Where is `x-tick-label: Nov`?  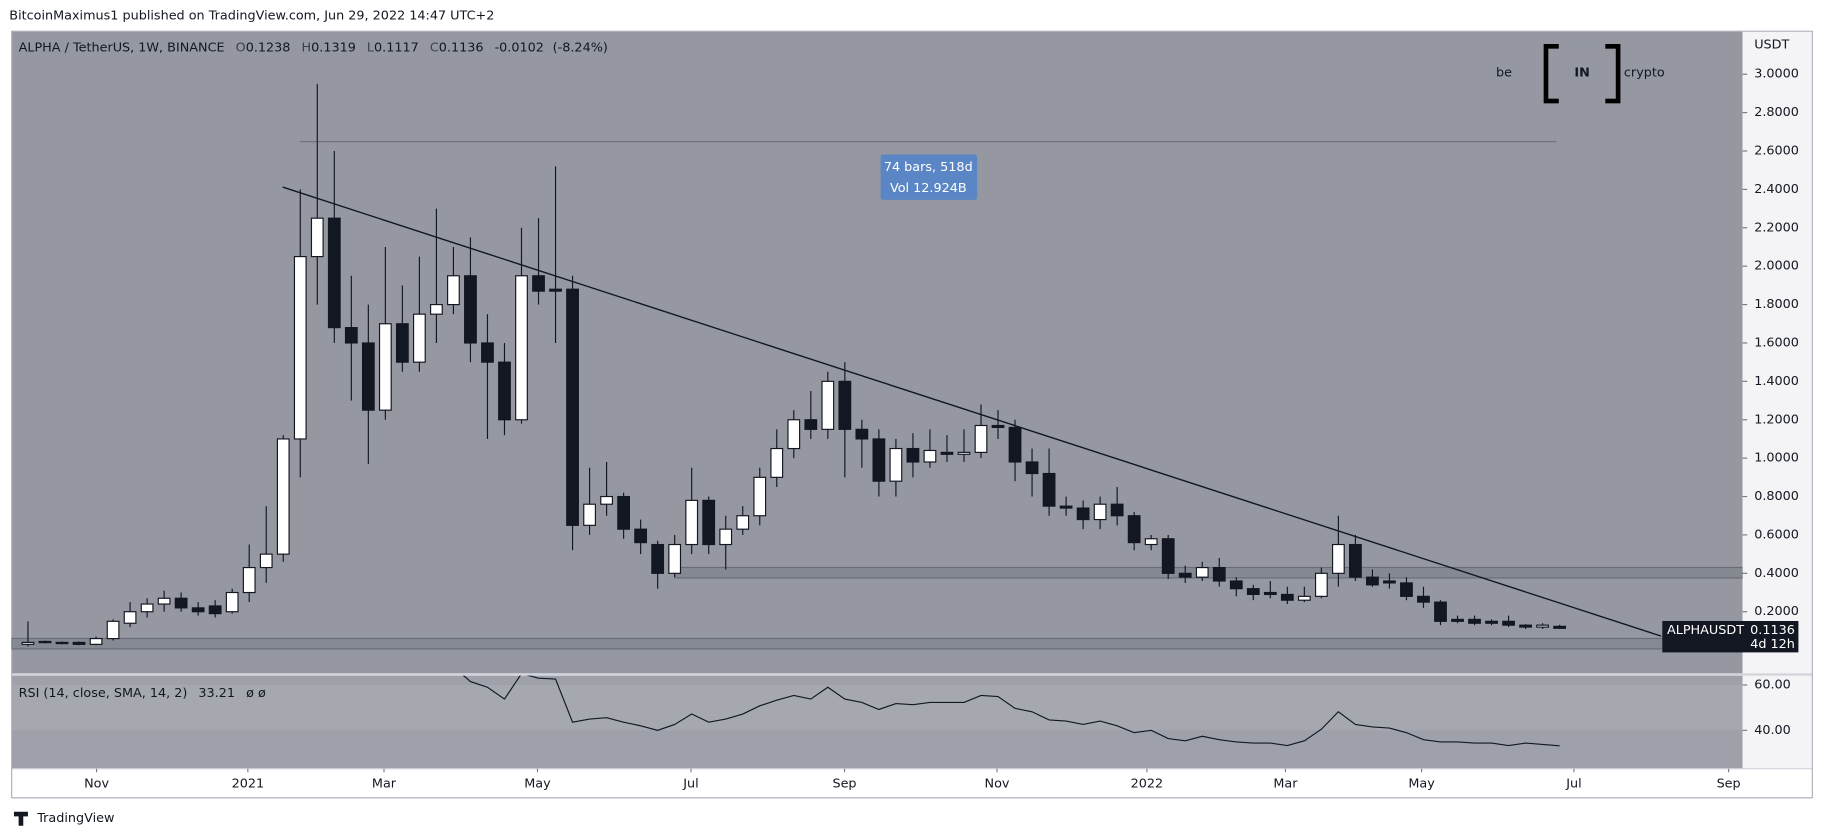
x-tick-label: Nov is located at coordinates (96, 783).